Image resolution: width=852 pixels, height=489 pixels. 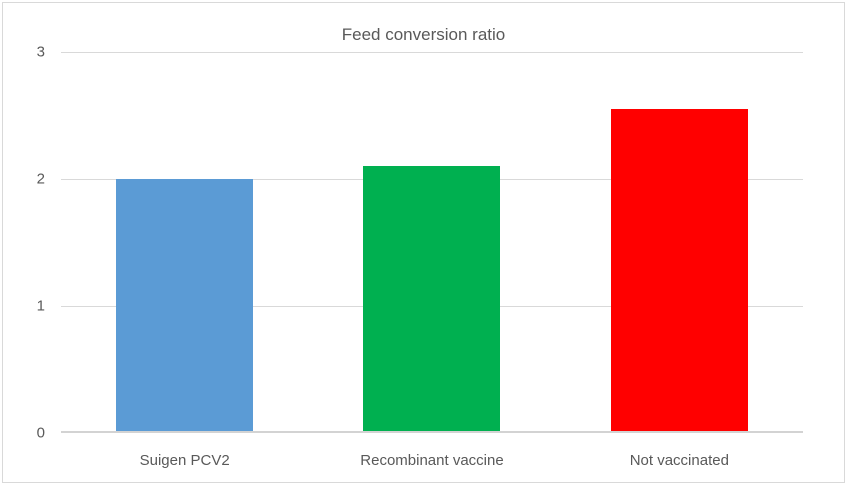 I want to click on x-axis-line, so click(x=432, y=432).